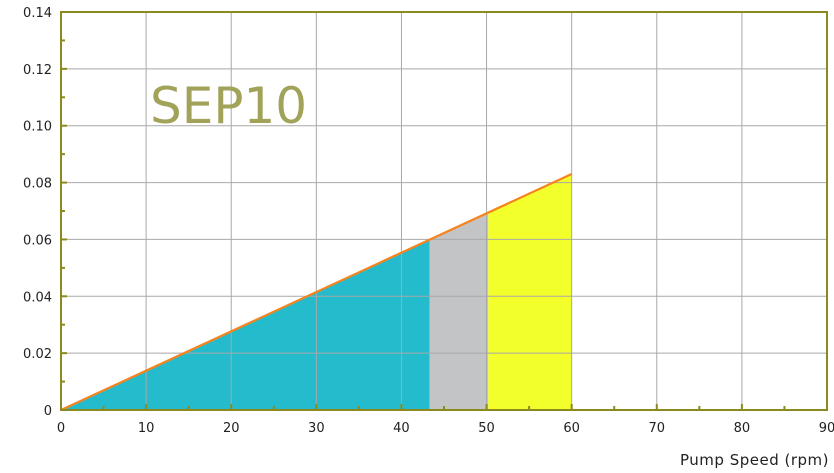 The image size is (834, 473). What do you see at coordinates (48, 411) in the screenshot?
I see `y-tick-label: 0` at bounding box center [48, 411].